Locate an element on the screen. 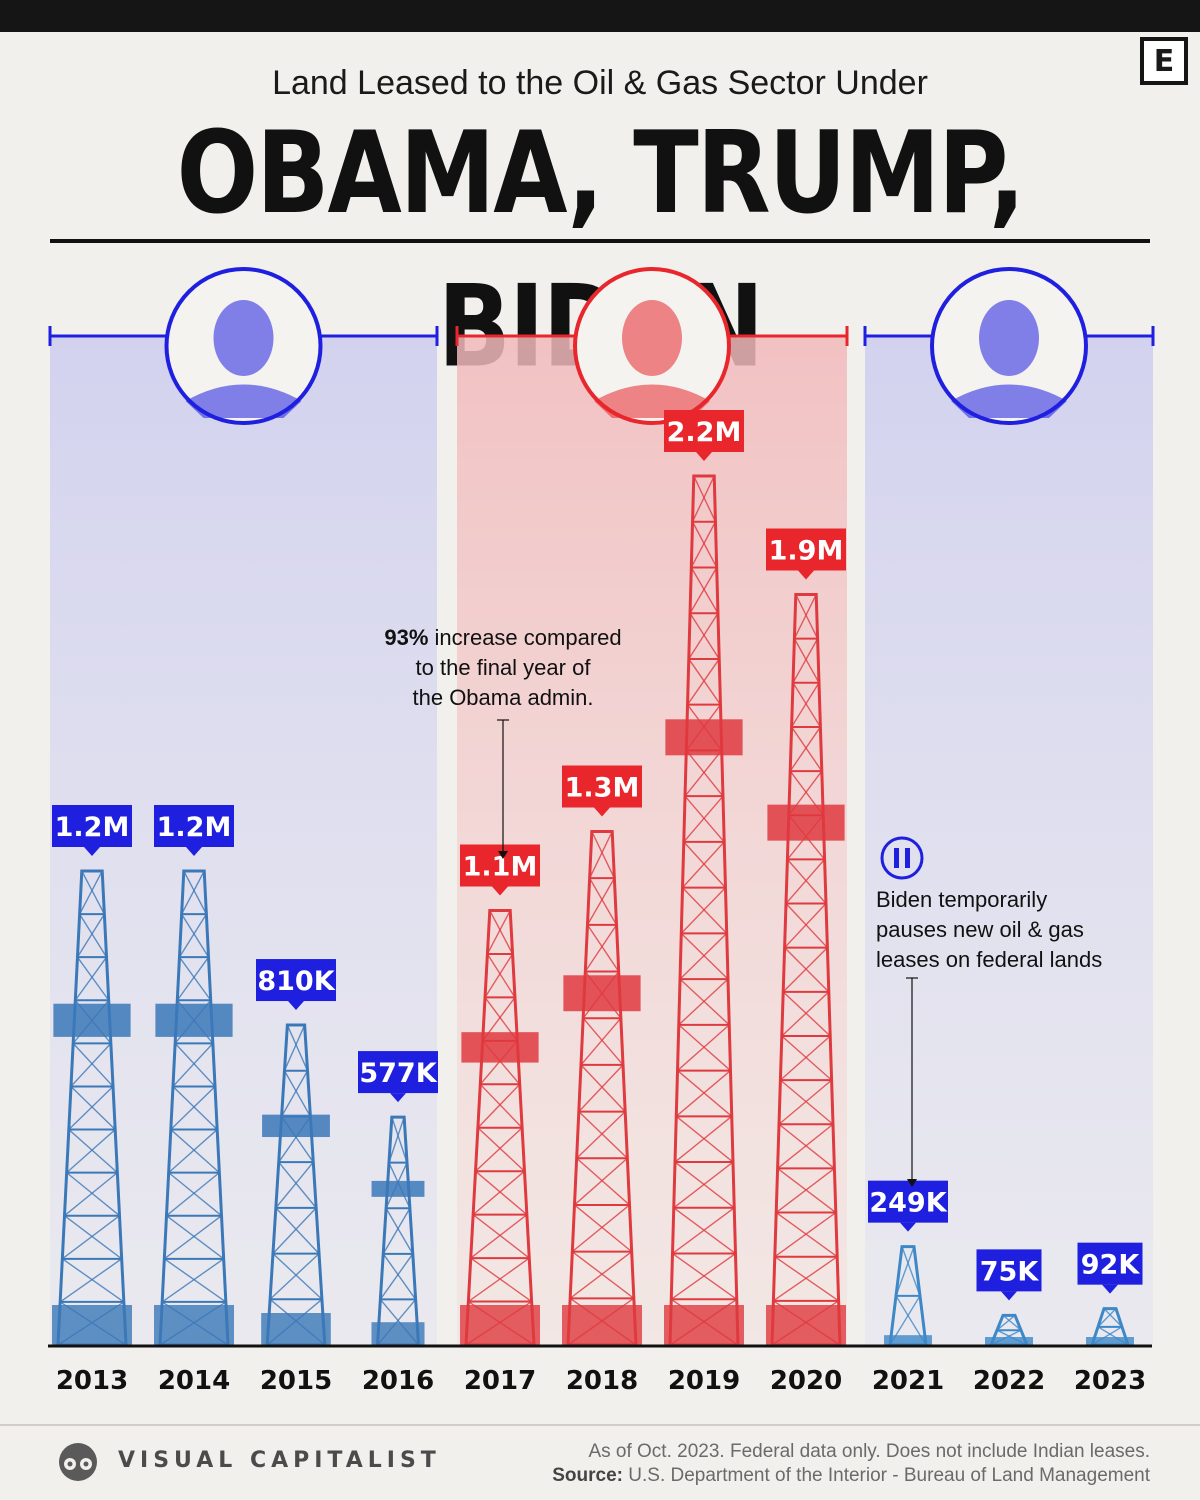  value-label: 577K is located at coordinates (398, 1073).